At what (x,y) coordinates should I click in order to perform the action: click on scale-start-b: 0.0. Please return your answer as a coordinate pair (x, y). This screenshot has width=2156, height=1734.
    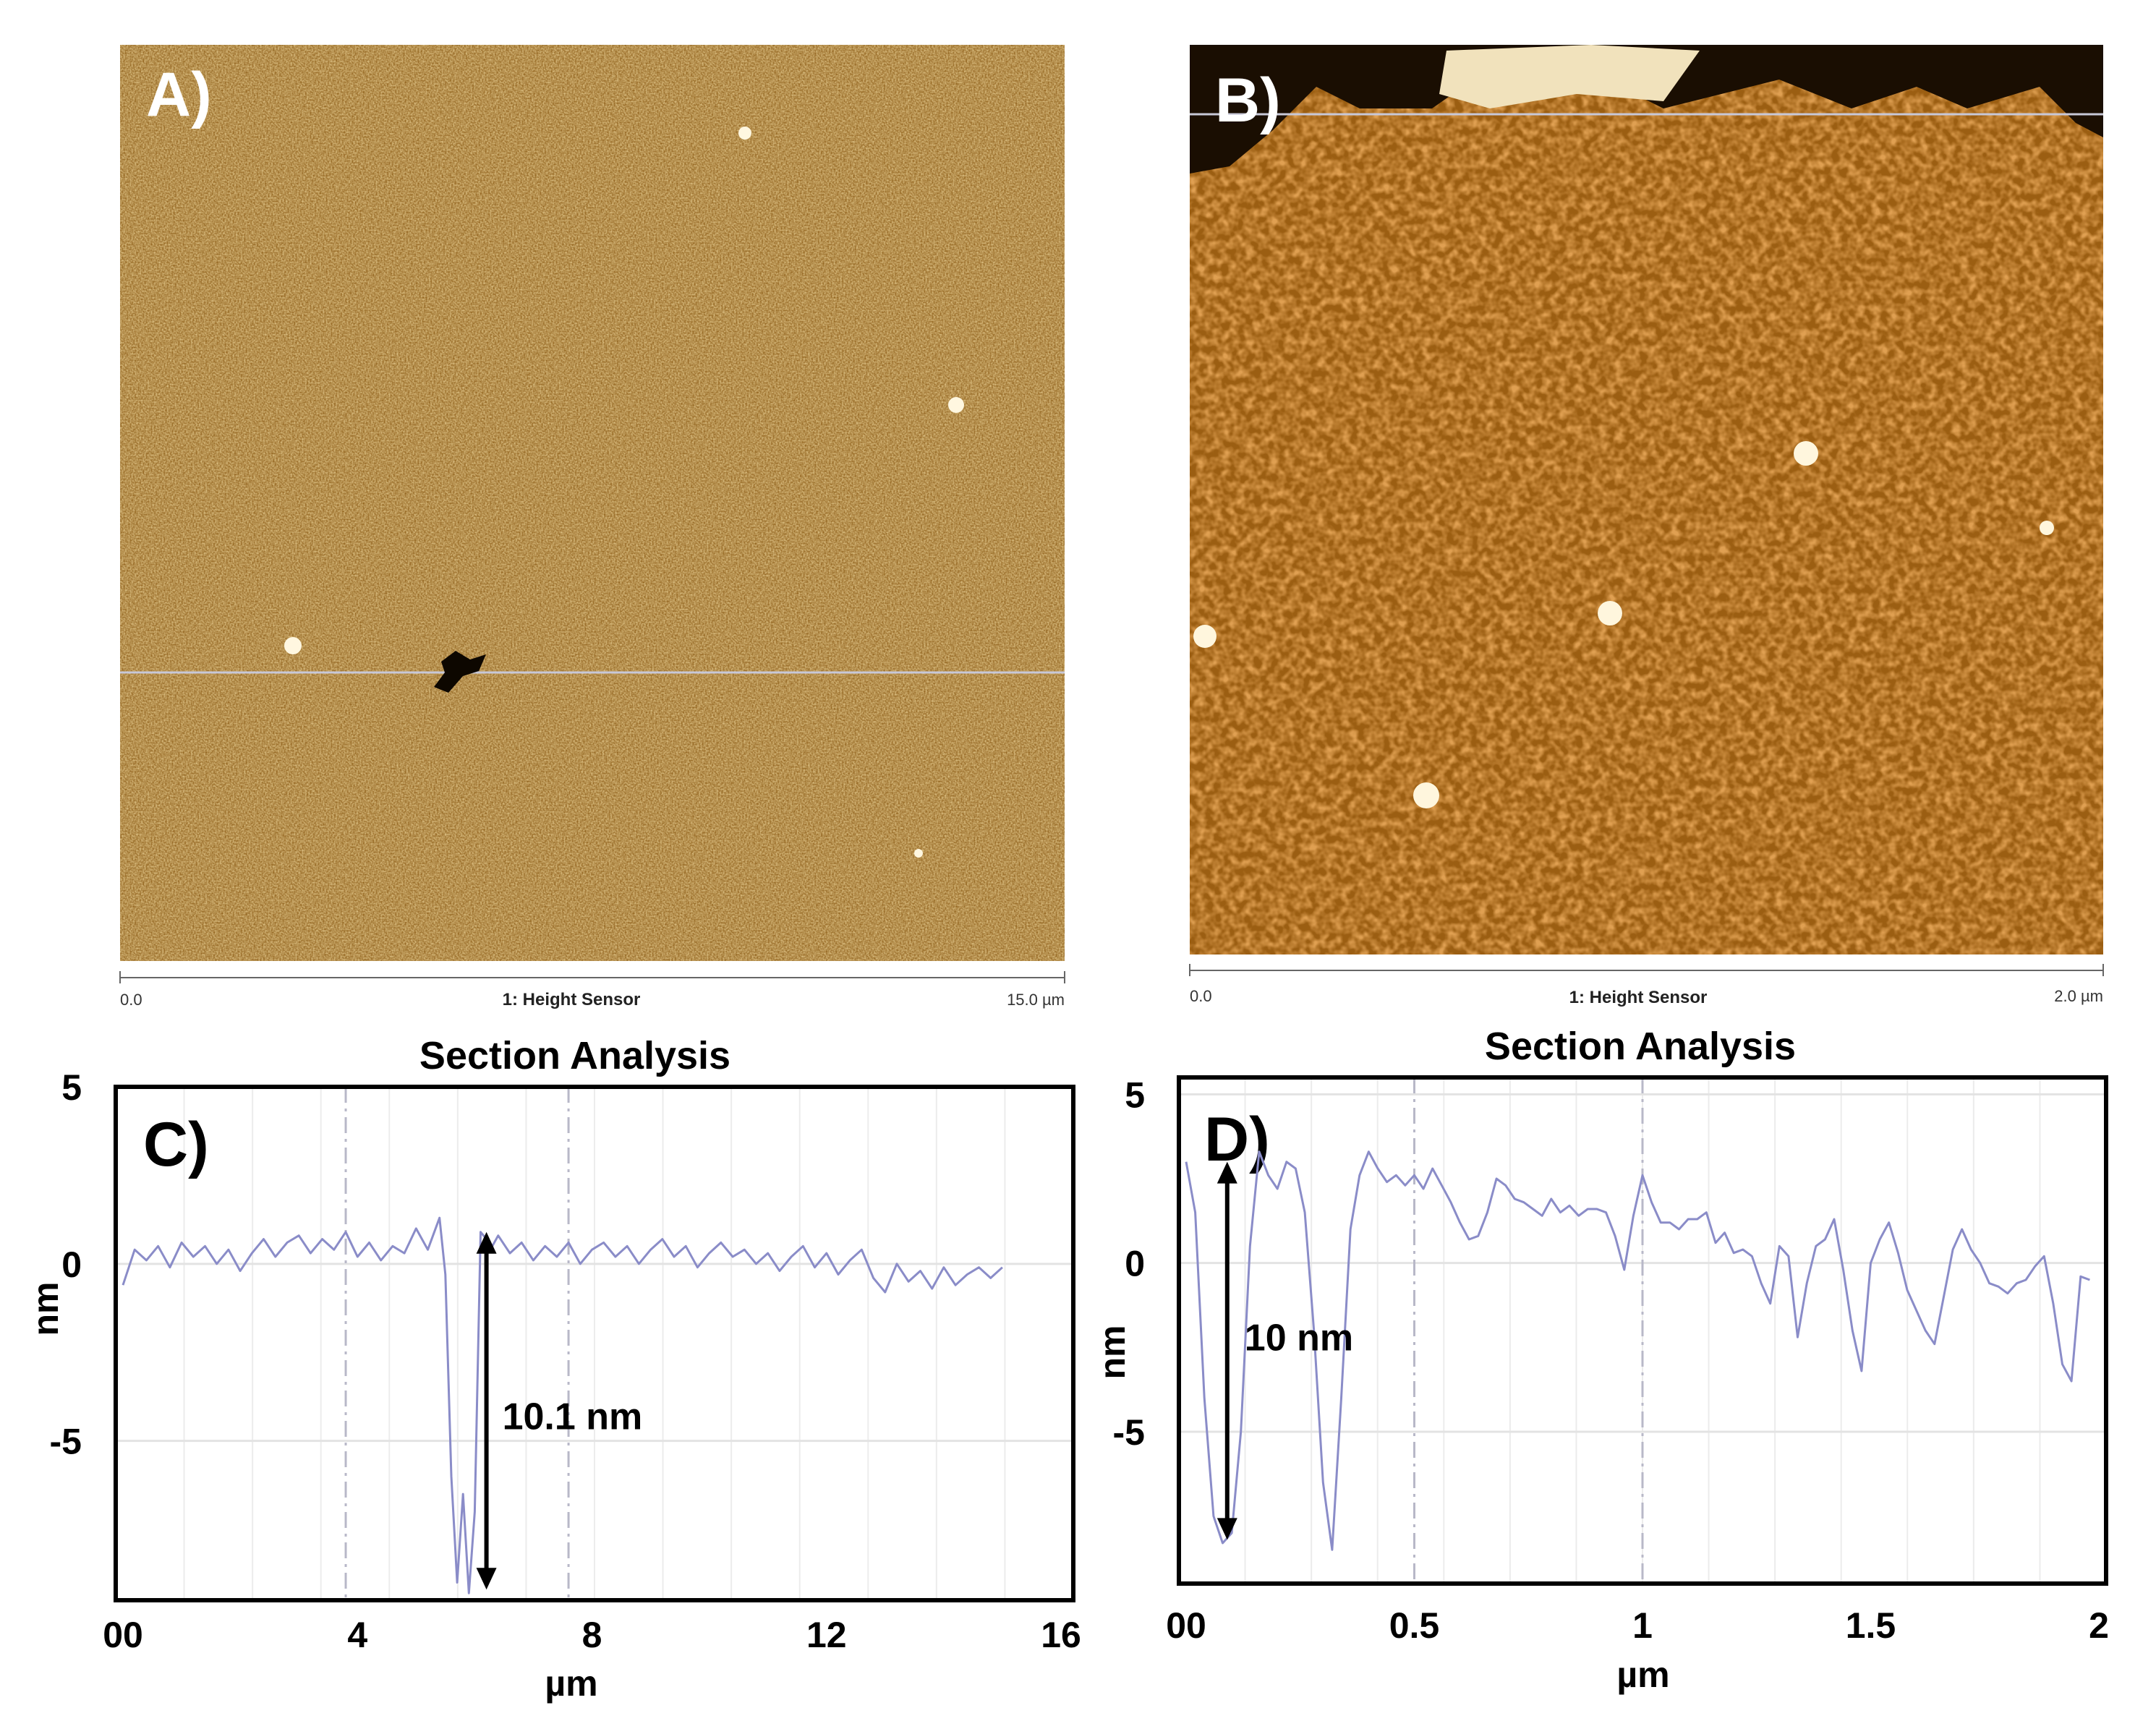
    Looking at the image, I should click on (1201, 996).